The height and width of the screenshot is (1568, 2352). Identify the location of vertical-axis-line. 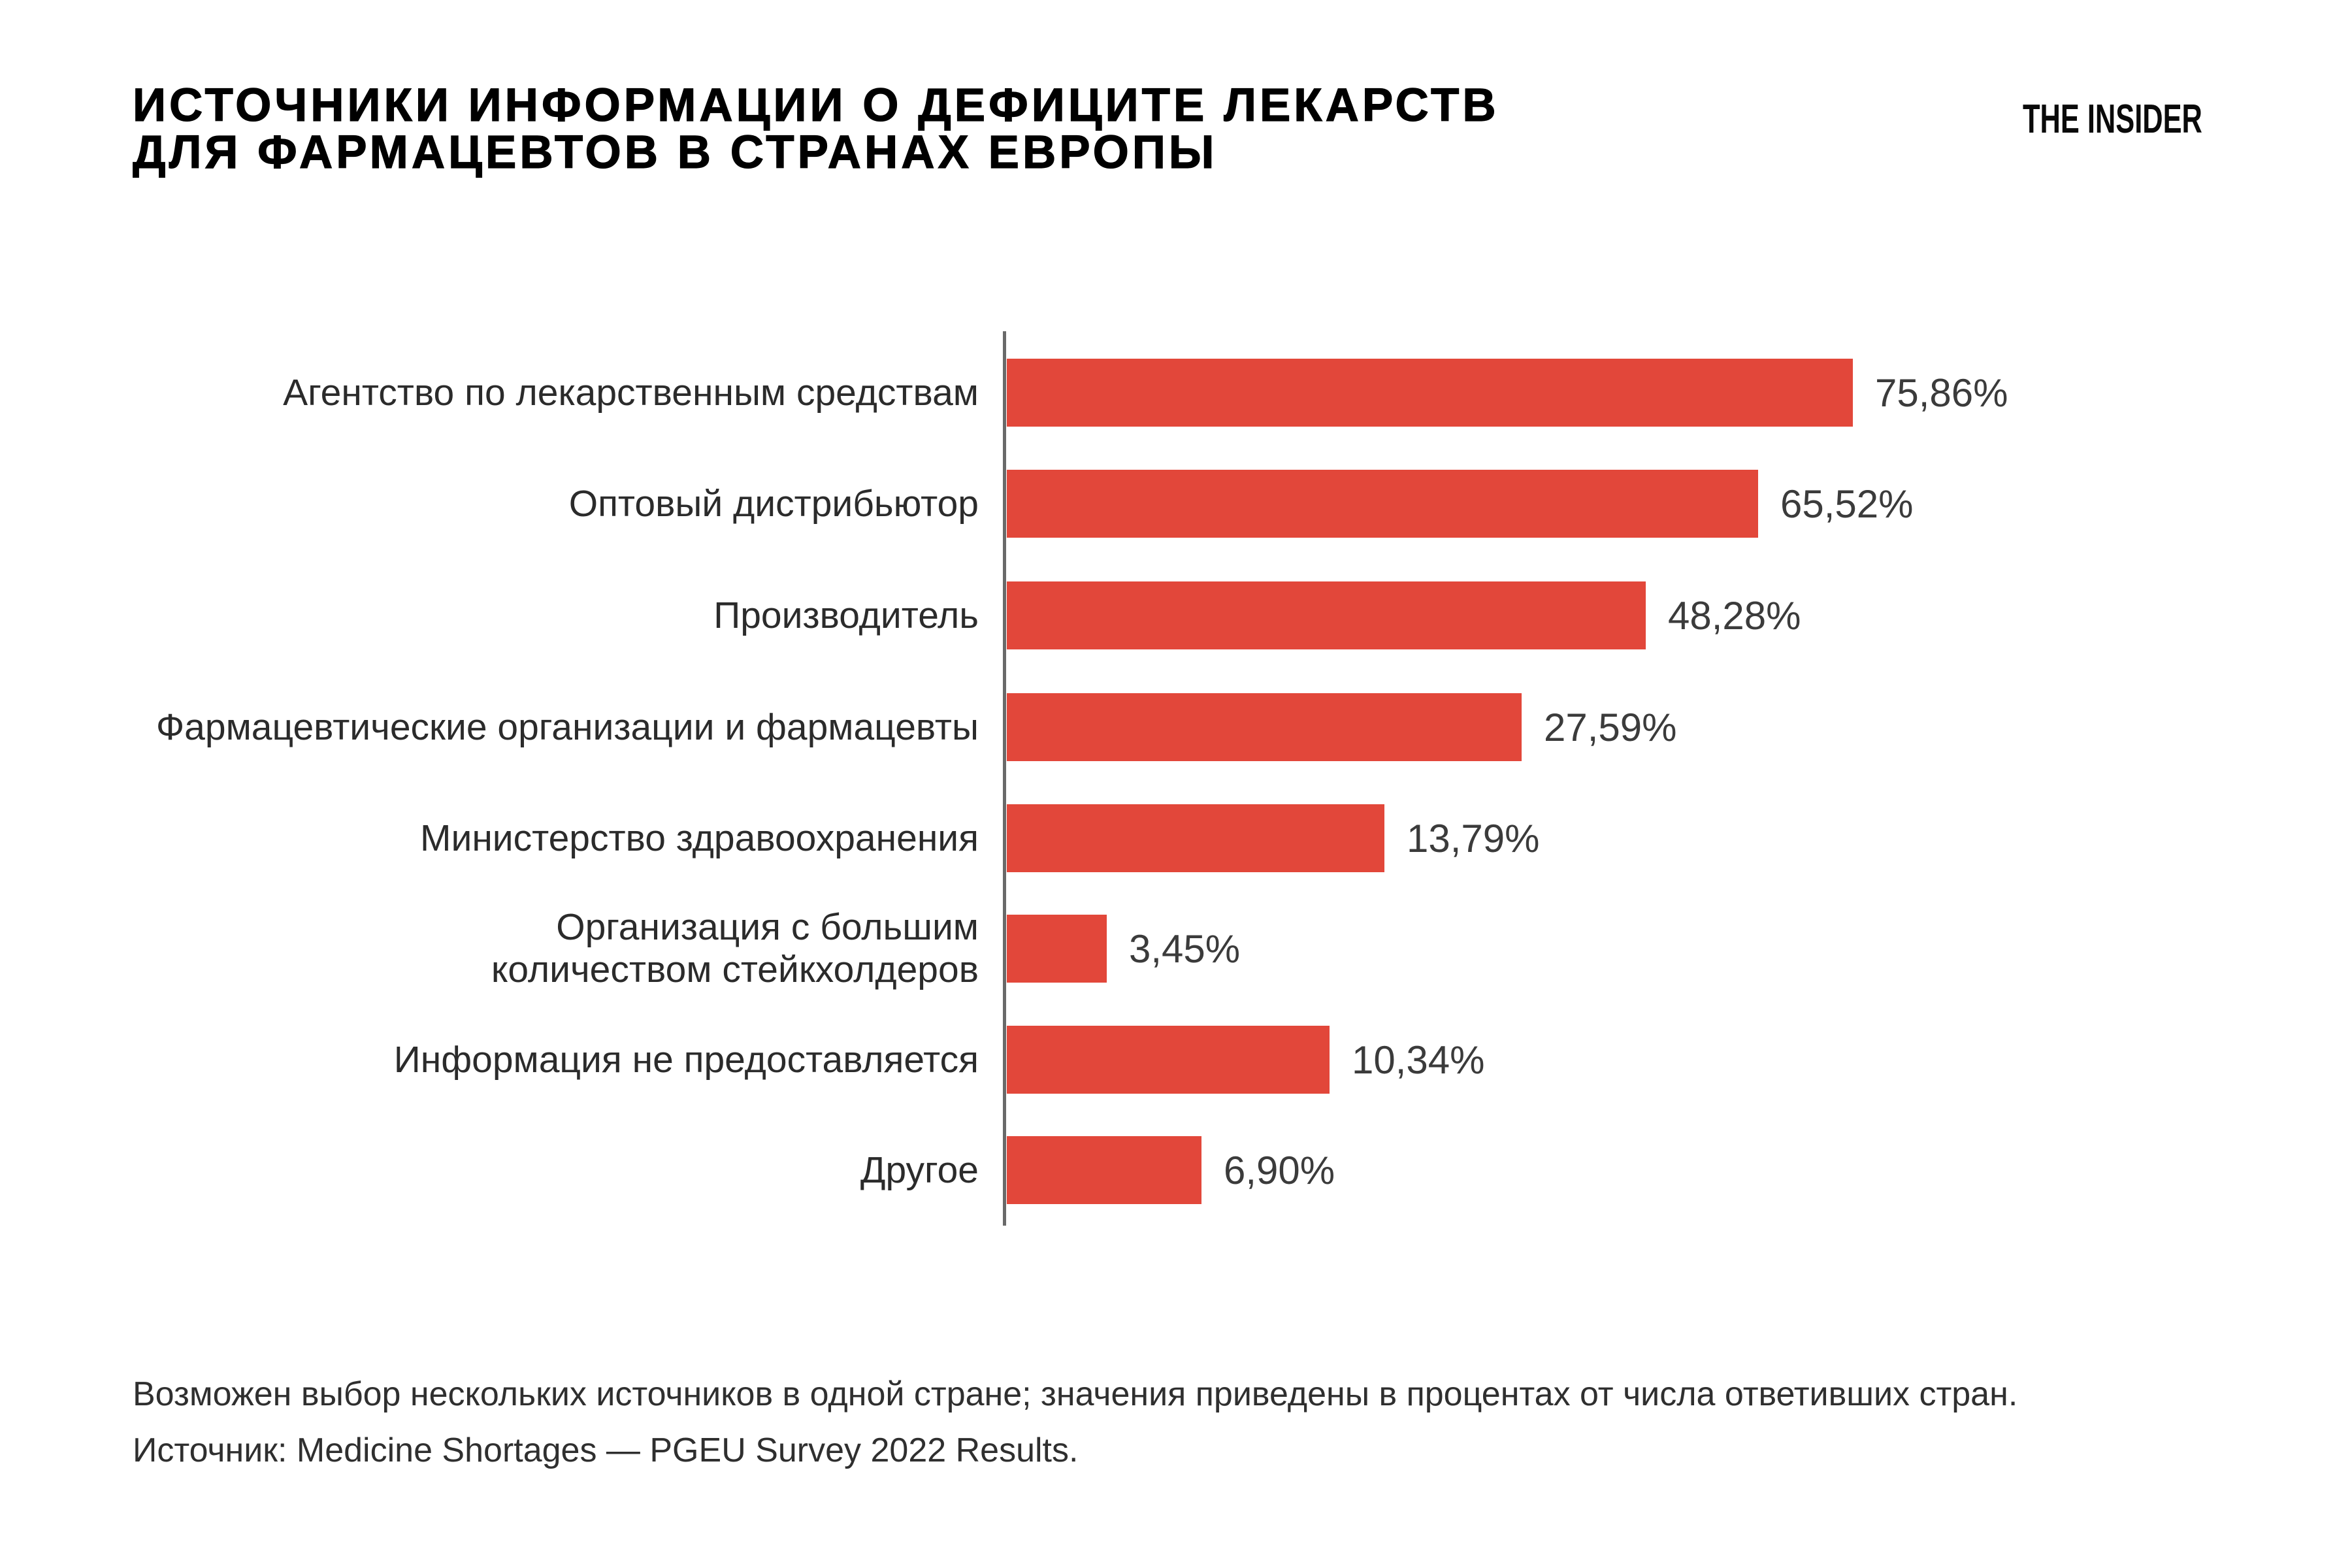
(1004, 778).